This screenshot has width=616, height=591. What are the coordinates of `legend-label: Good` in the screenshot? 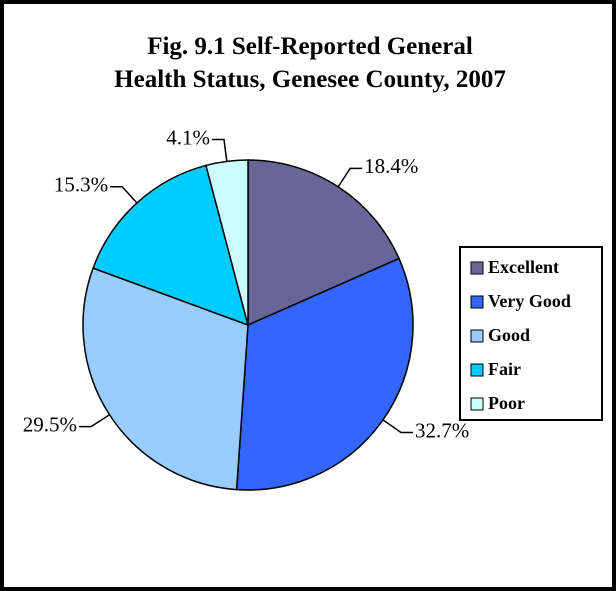 It's located at (509, 335).